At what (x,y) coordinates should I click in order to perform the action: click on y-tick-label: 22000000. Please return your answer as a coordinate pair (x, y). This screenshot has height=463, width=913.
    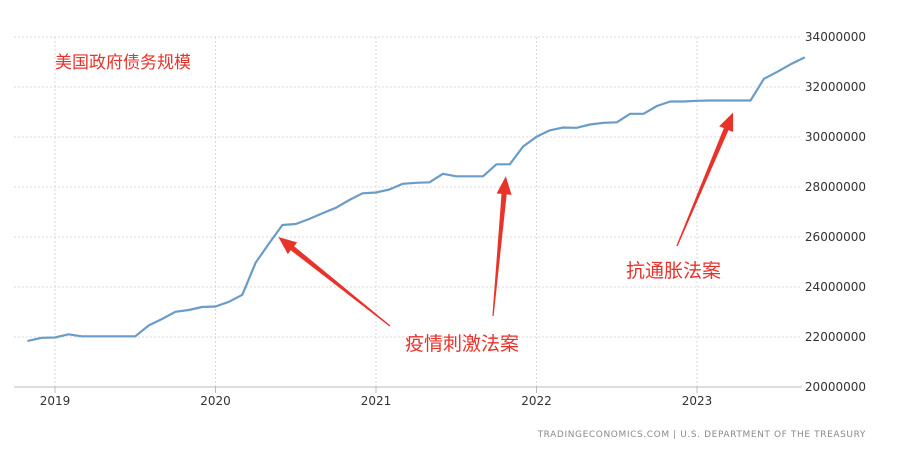
    Looking at the image, I should click on (835, 337).